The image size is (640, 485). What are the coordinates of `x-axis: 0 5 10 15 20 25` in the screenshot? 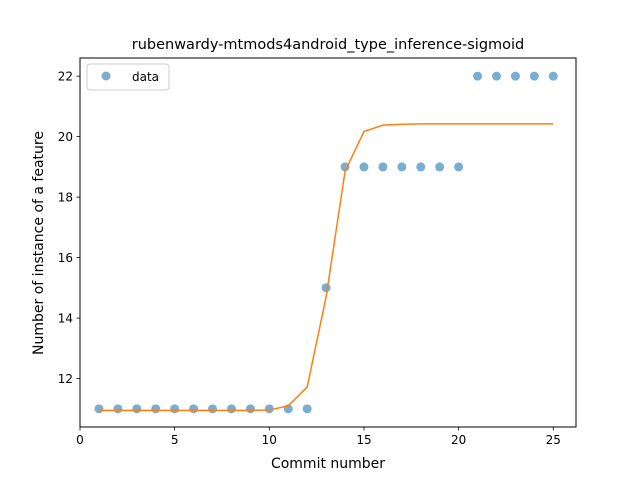 It's located at (318, 437).